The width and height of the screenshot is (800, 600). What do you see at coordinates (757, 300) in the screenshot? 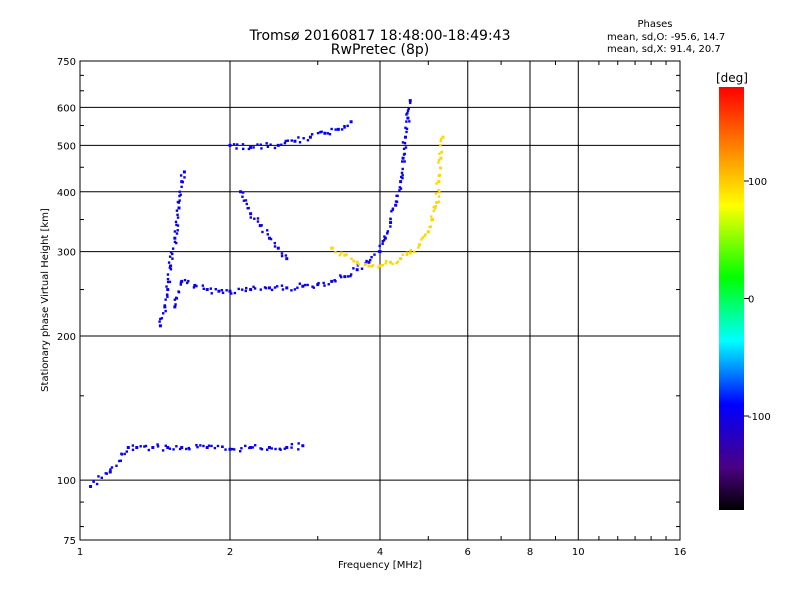
I see `colorbar-ticks: 100 0 -100` at bounding box center [757, 300].